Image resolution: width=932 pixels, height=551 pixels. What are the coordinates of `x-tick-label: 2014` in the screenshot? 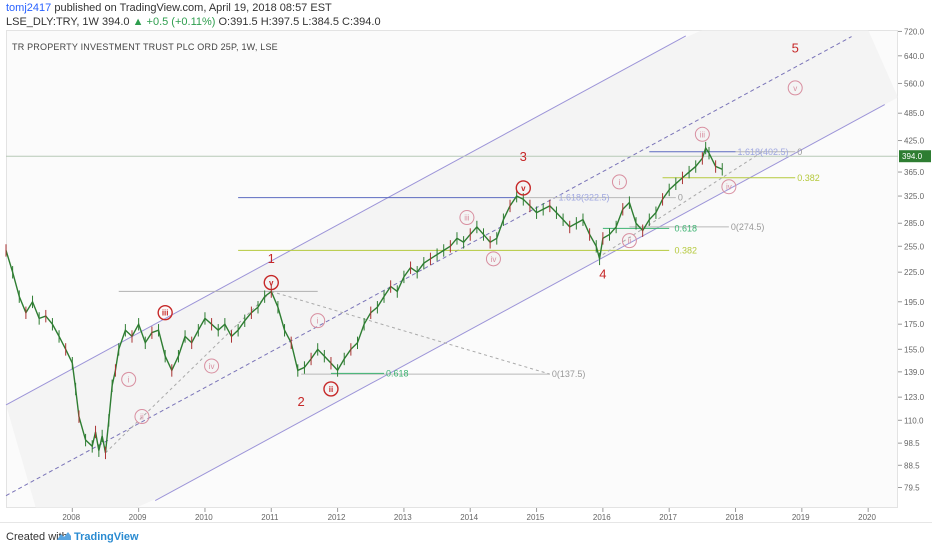 It's located at (469, 516).